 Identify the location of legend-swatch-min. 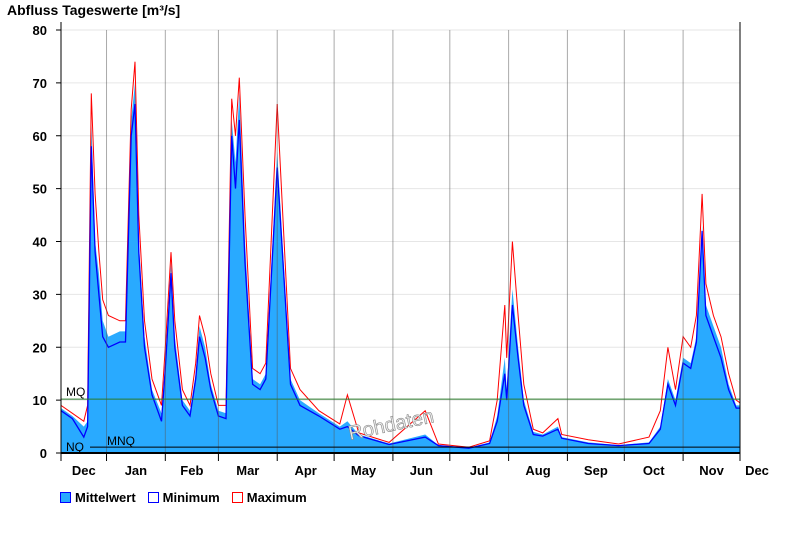
(153, 497).